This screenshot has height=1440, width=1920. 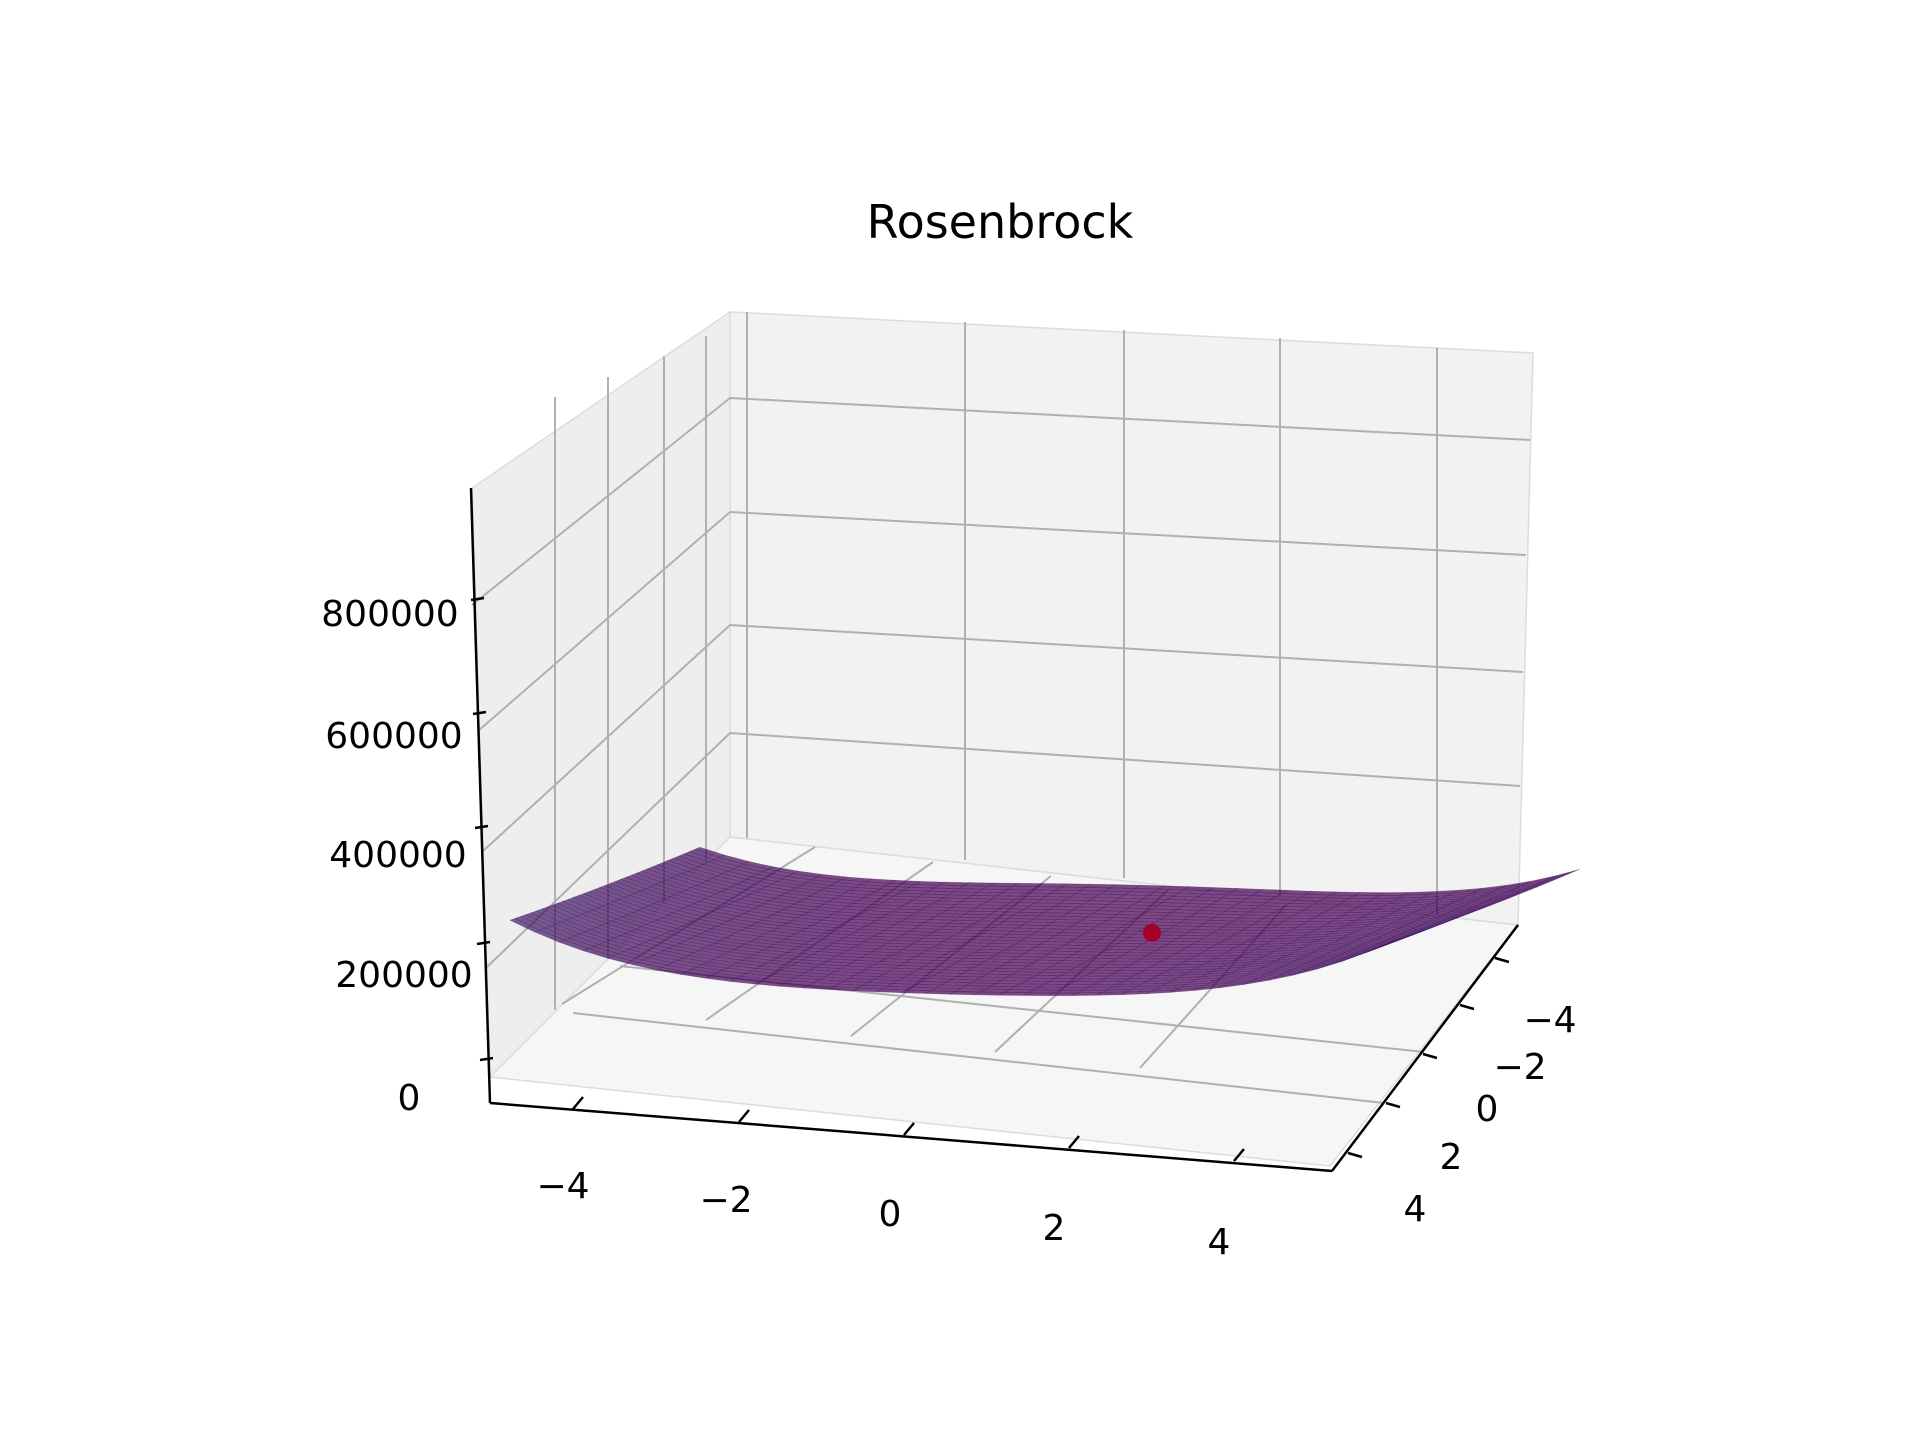 I want to click on z-tick-label: 800000, so click(x=389, y=614).